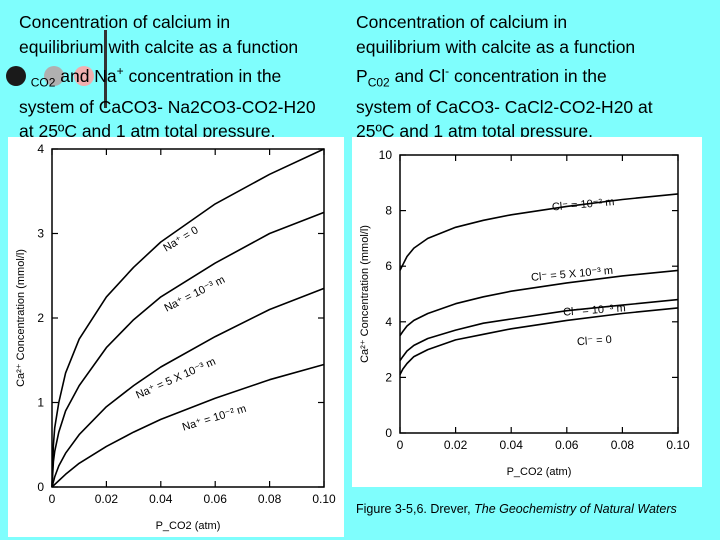 This screenshot has width=720, height=540. I want to click on series-label: Na⁺ = 5 X 10⁻³ m, so click(175, 379).